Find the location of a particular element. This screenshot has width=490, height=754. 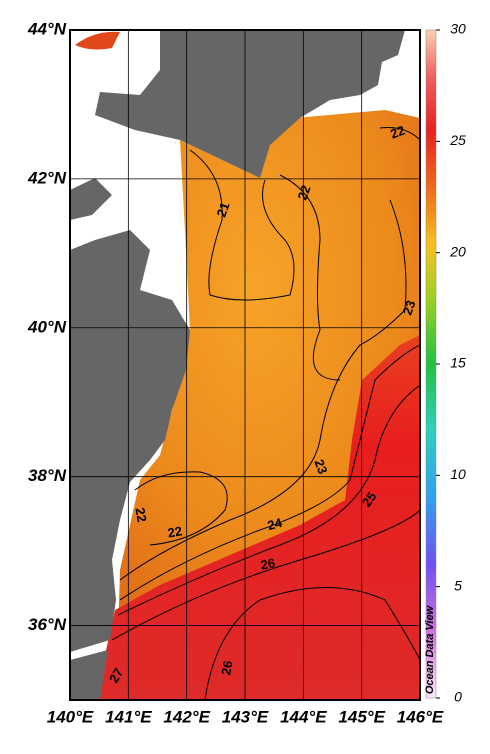

colorbar-tick-label: 30 is located at coordinates (458, 29).